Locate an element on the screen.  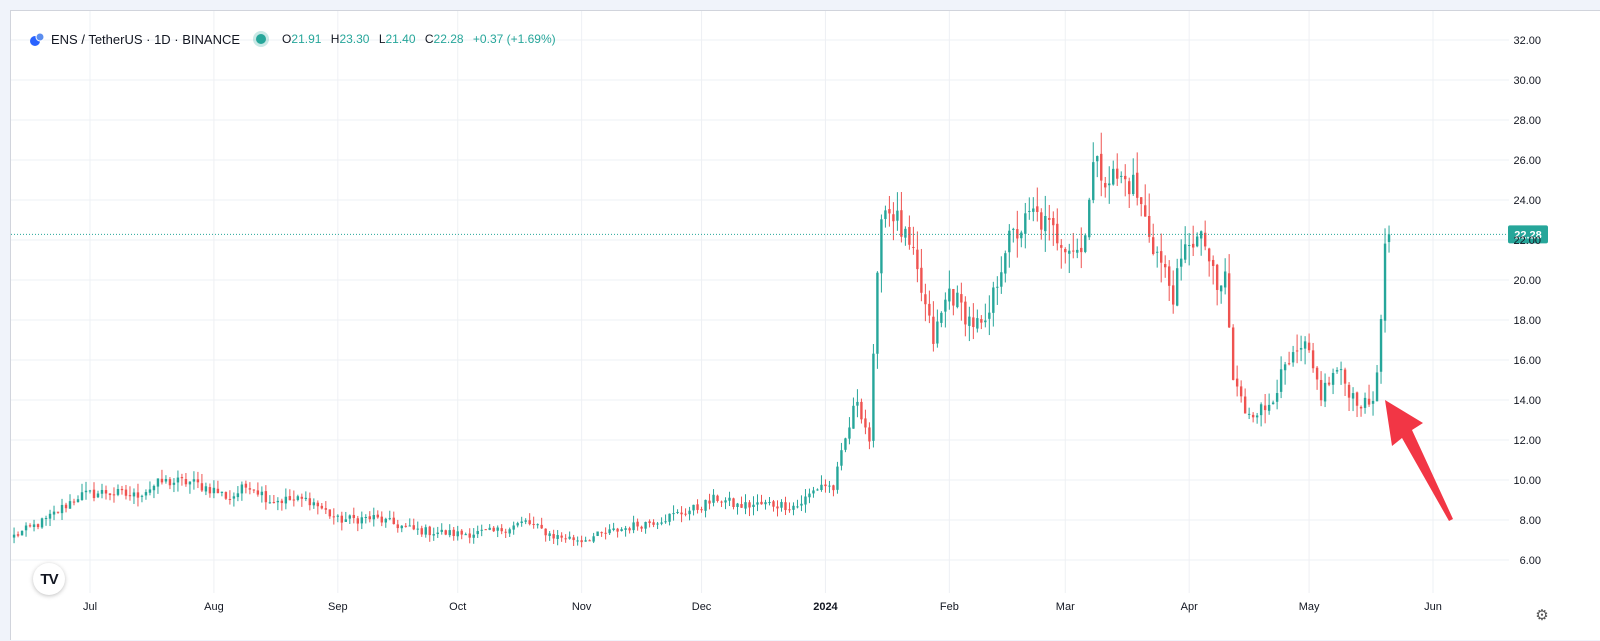
x-tick-label: Jul is located at coordinates (90, 607).